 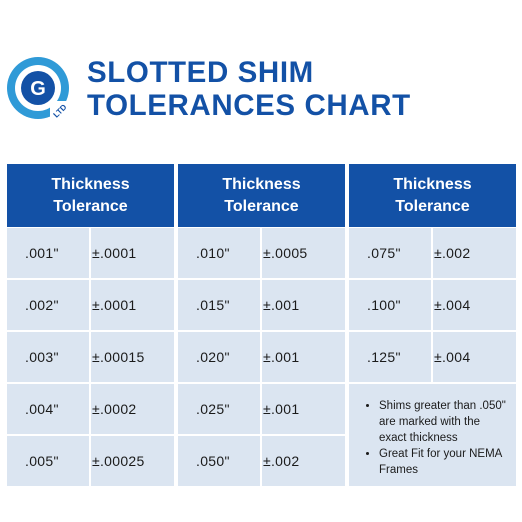 I want to click on tolerance-cell: ±.0005, so click(x=303, y=253).